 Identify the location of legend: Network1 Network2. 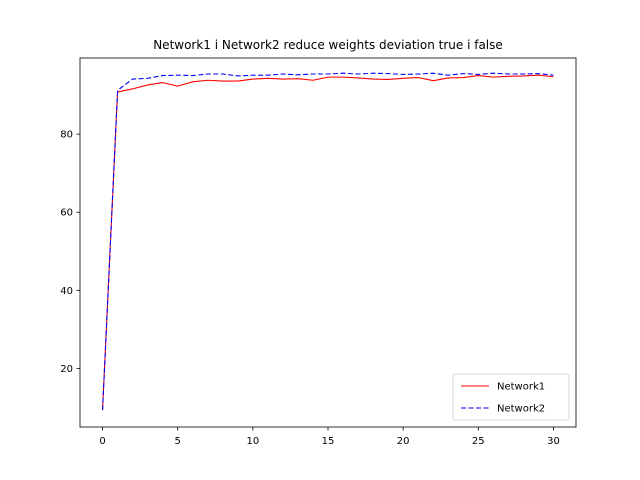
(511, 397).